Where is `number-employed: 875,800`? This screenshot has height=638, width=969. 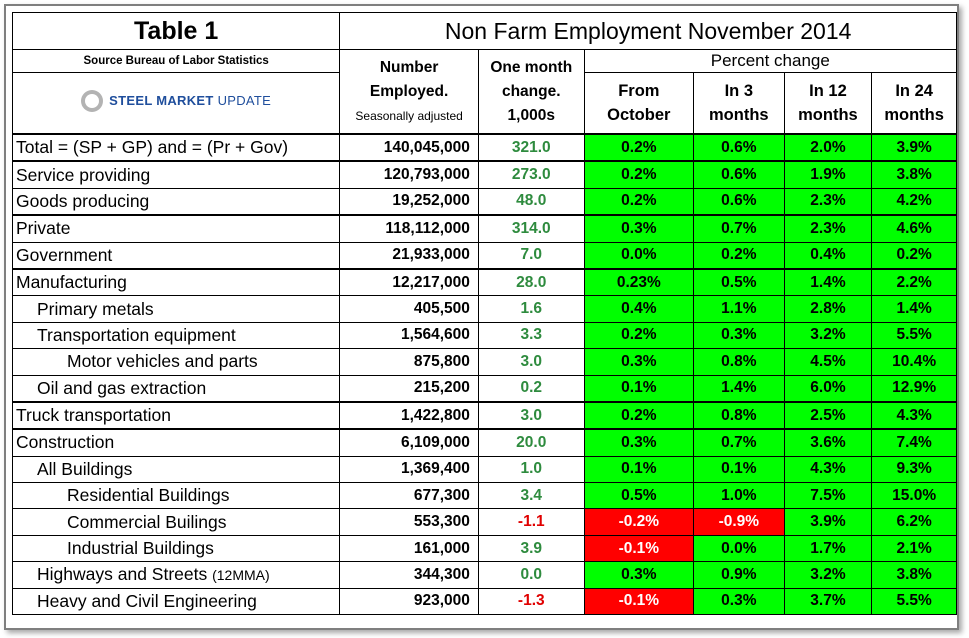 number-employed: 875,800 is located at coordinates (409, 362).